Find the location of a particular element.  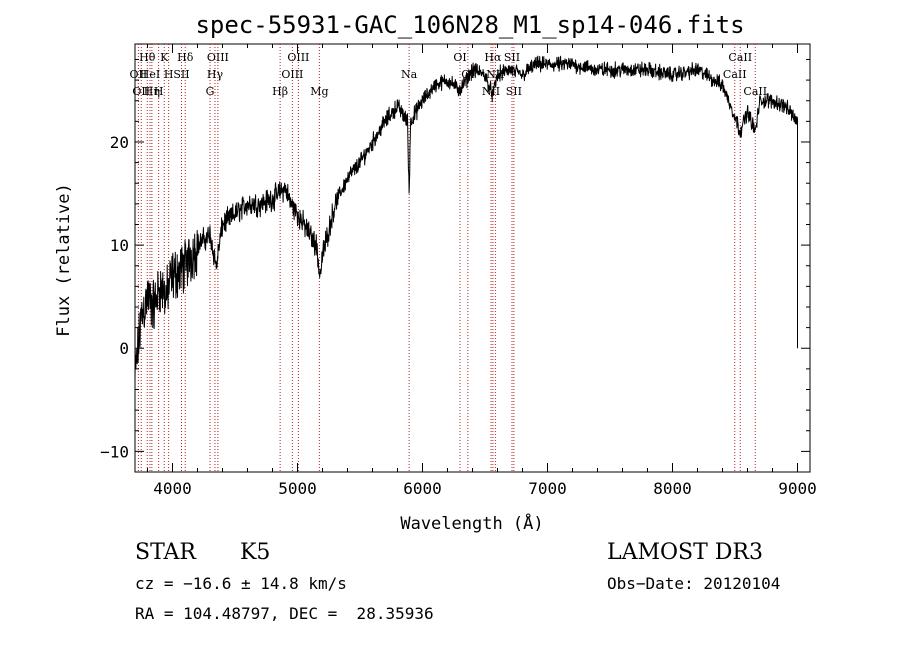

y-tick-label: 0 is located at coordinates (124, 348).